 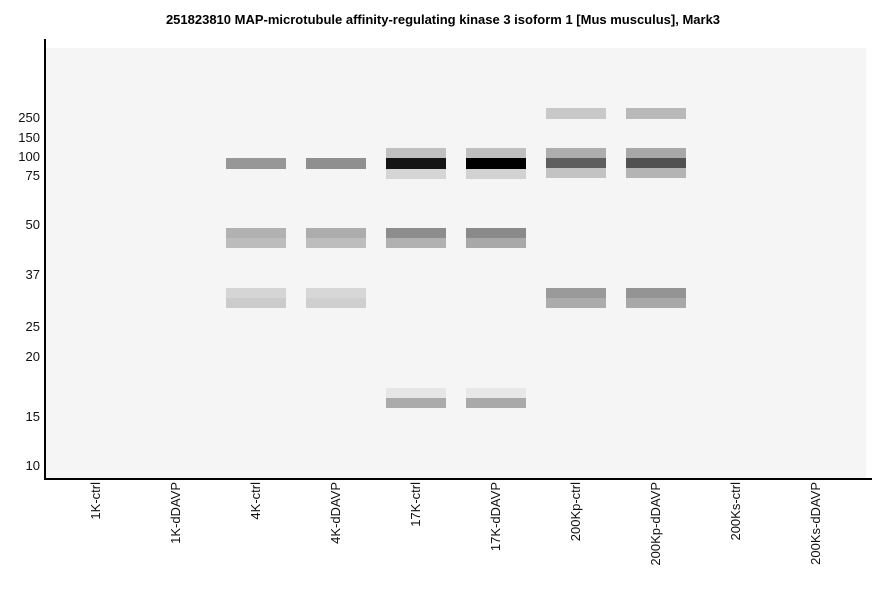 What do you see at coordinates (32, 274) in the screenshot?
I see `y-tick-label-37: 37` at bounding box center [32, 274].